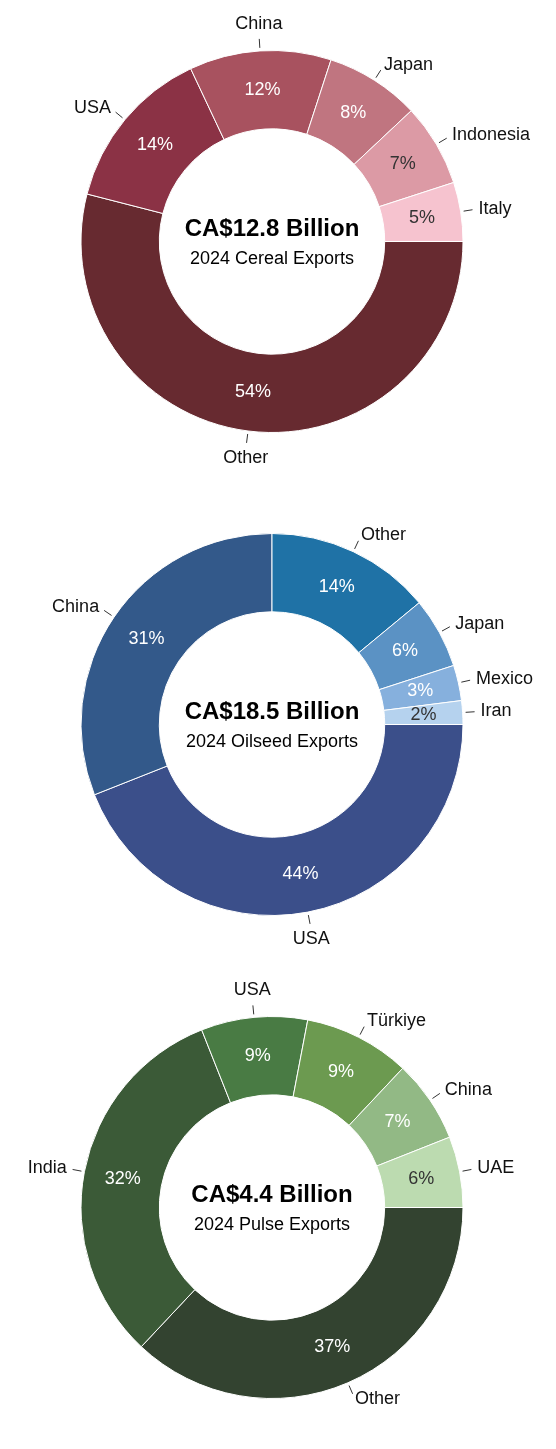 Image resolution: width=556 pixels, height=1449 pixels. What do you see at coordinates (496, 710) in the screenshot?
I see `slice-label: Iran` at bounding box center [496, 710].